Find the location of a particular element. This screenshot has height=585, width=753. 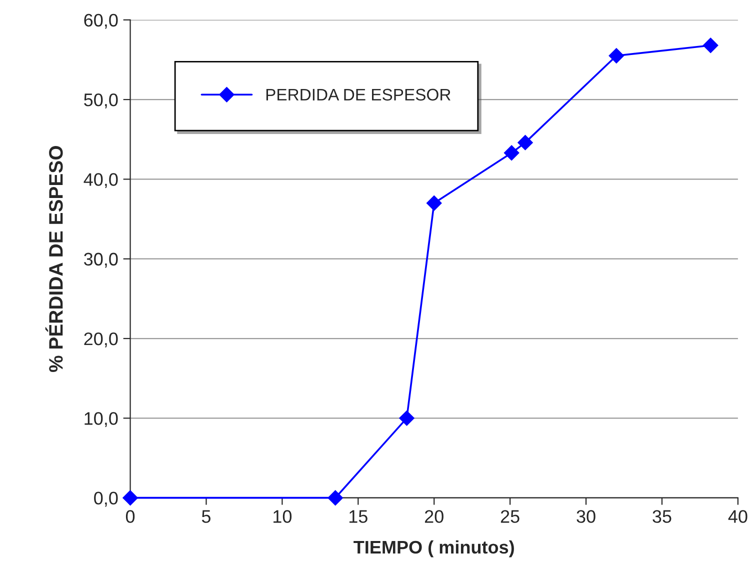

y-tick-label: 40,0 is located at coordinates (101, 180).